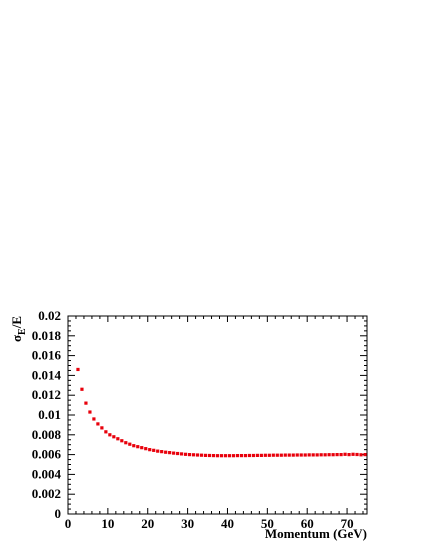 This screenshot has width=428, height=554. What do you see at coordinates (46, 493) in the screenshot?
I see `y-tick-label: 0.002` at bounding box center [46, 493].